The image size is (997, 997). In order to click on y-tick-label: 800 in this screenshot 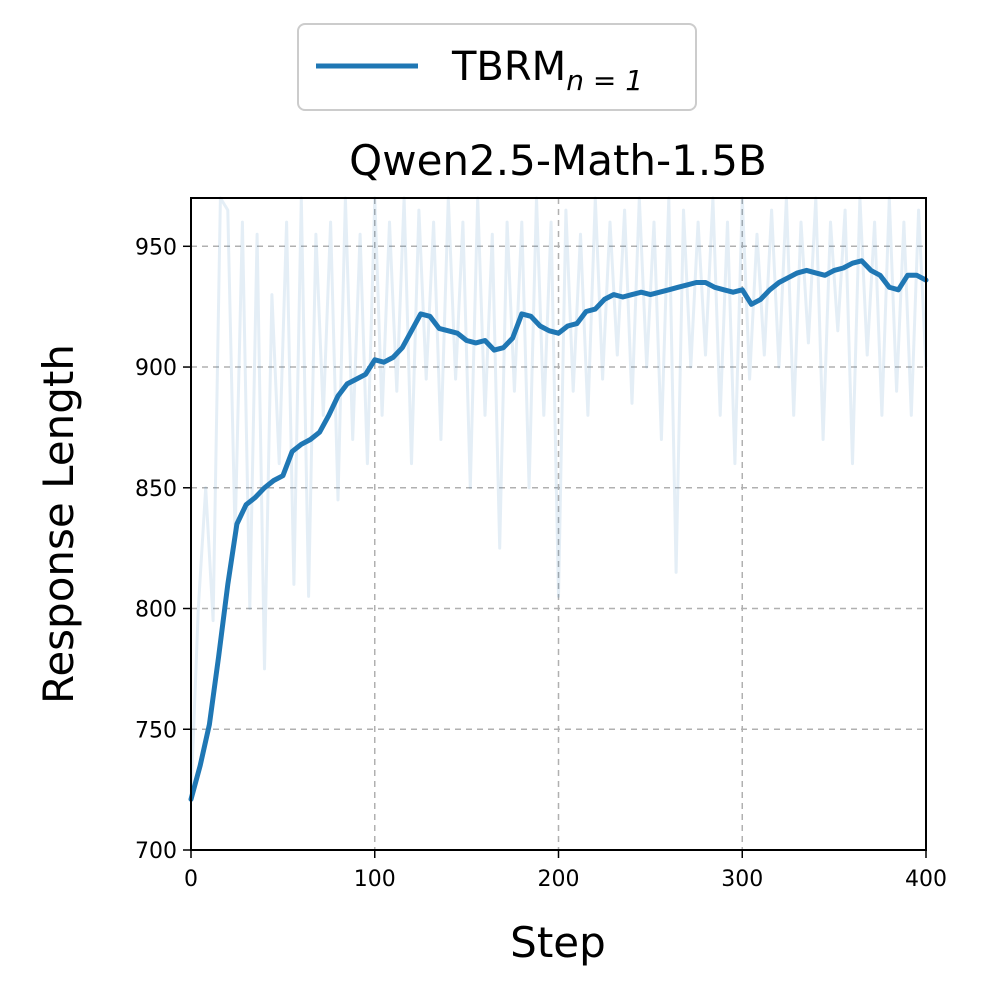, I will do `click(156, 610)`.